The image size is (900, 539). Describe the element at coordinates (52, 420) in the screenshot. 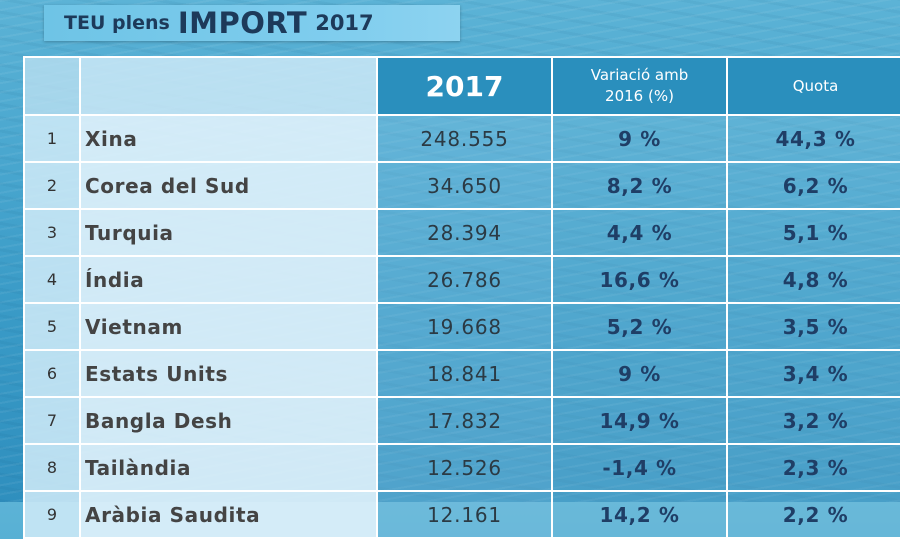

I see `rank-cell: 7` at that location.